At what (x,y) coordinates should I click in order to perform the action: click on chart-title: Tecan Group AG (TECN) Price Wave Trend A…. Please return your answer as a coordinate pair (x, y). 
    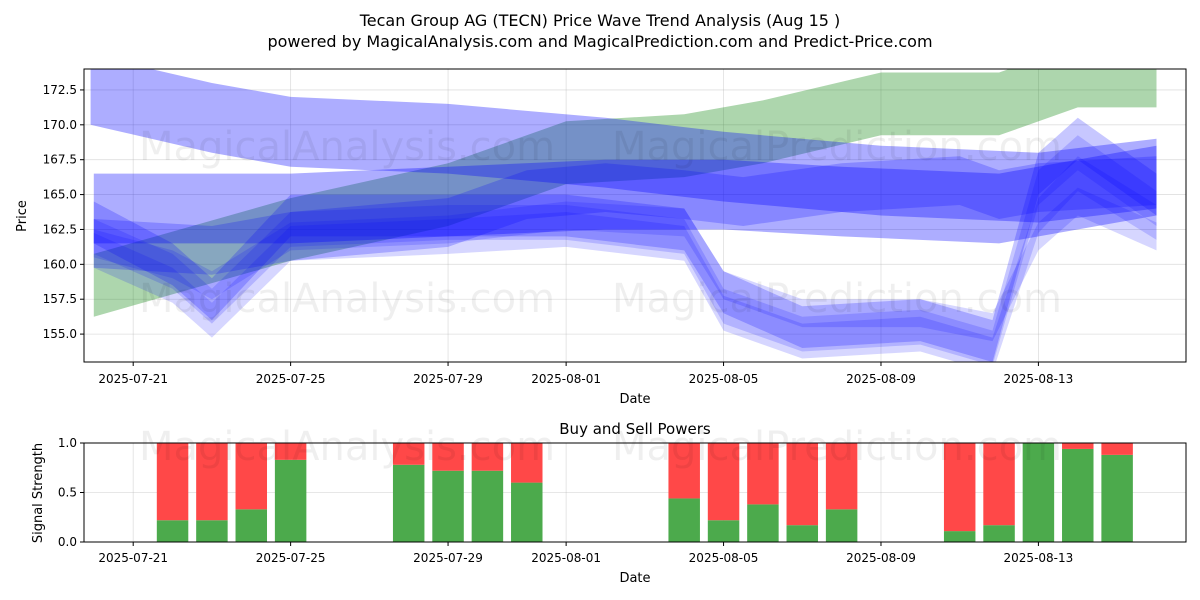
    Looking at the image, I should click on (600, 20).